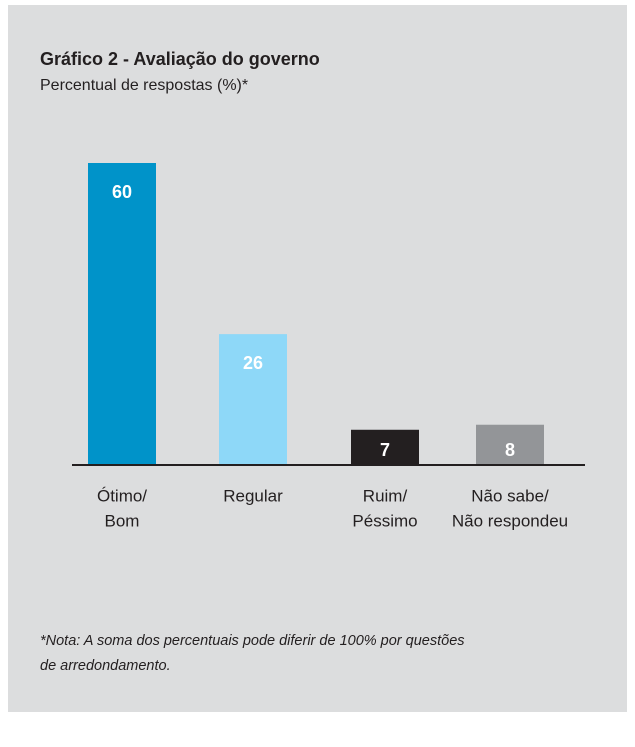  What do you see at coordinates (384, 520) in the screenshot?
I see `x-tick-label: Péssimo` at bounding box center [384, 520].